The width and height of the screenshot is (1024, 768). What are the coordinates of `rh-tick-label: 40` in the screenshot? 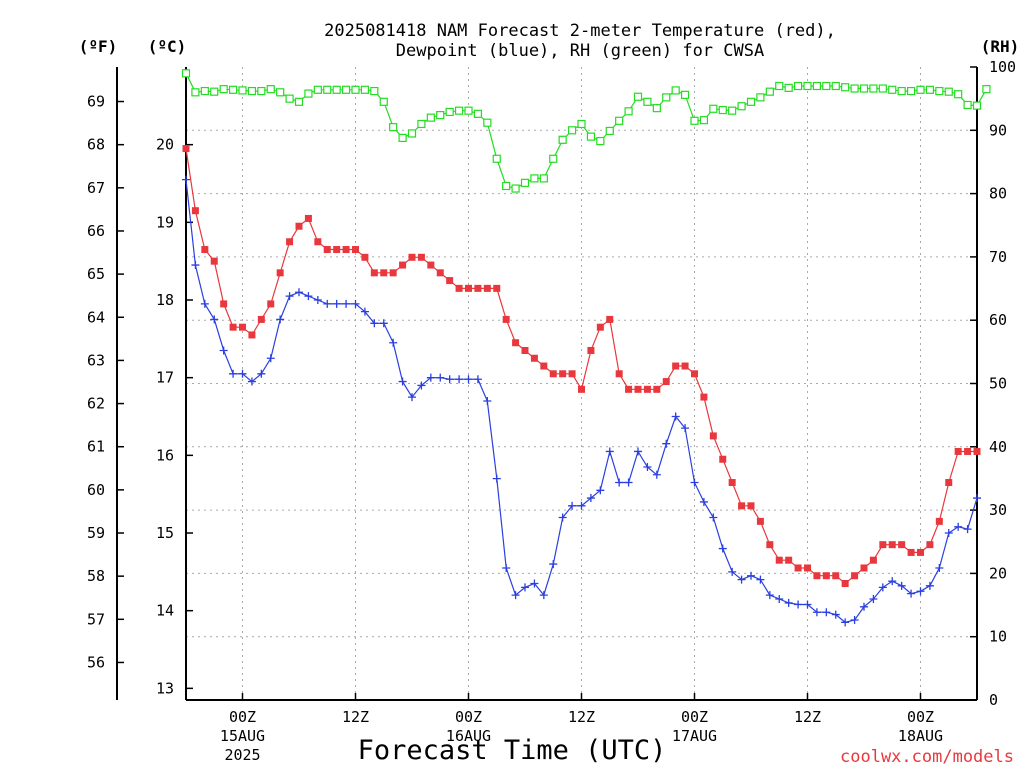 It's located at (998, 447).